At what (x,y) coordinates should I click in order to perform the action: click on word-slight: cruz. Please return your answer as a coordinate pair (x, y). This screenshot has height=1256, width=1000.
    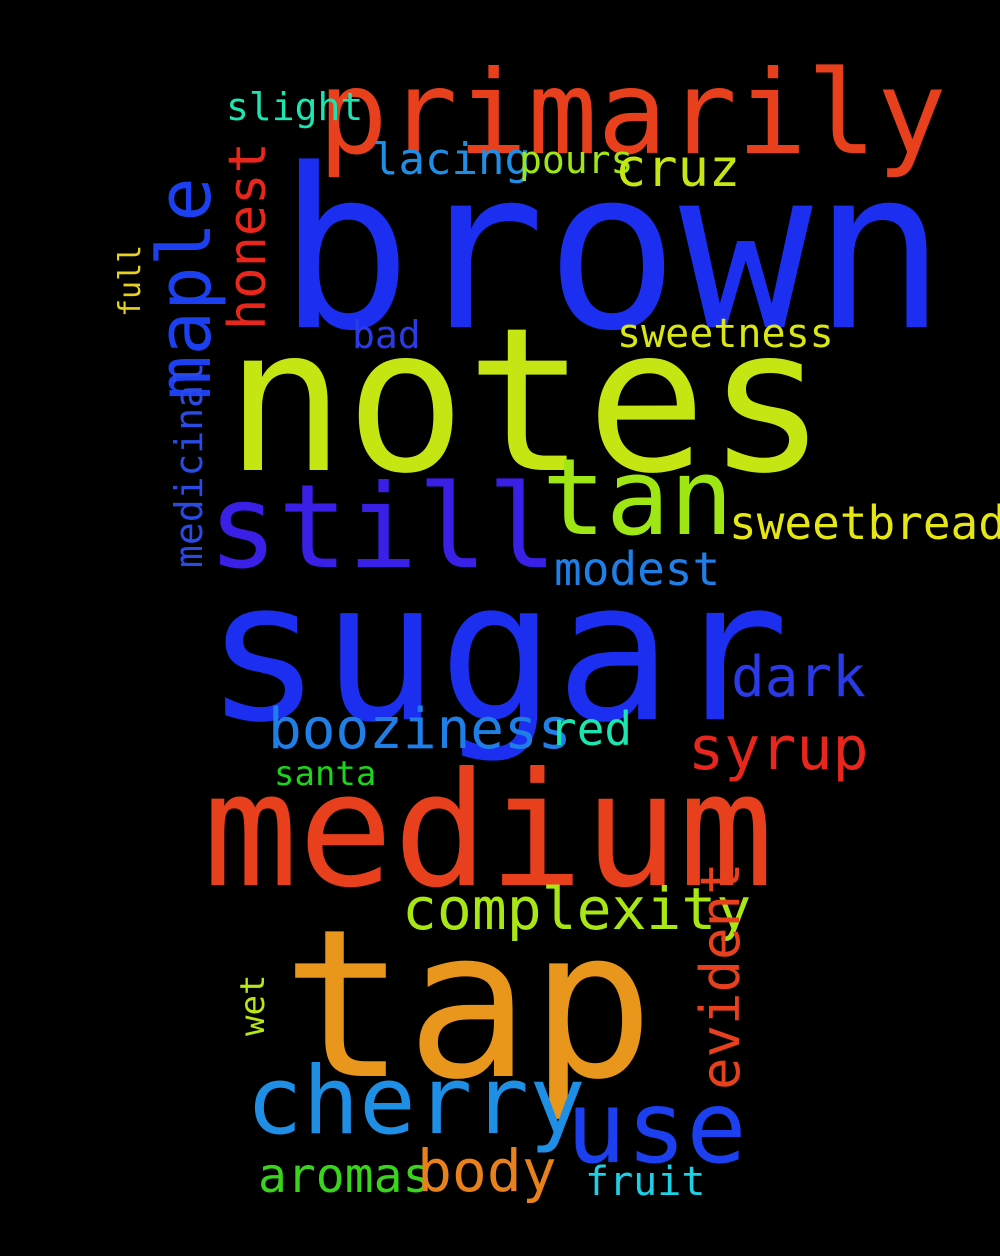
    Looking at the image, I should click on (678, 169).